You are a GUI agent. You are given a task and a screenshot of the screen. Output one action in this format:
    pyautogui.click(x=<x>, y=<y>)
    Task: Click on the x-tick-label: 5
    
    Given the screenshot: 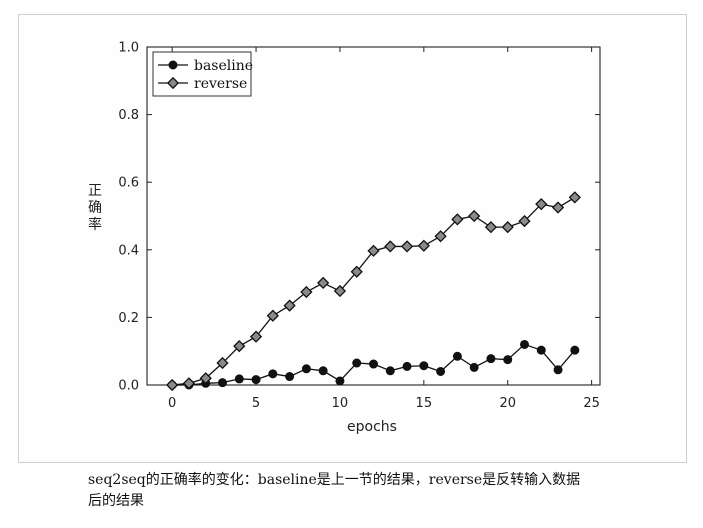 What is the action you would take?
    pyautogui.click(x=256, y=403)
    